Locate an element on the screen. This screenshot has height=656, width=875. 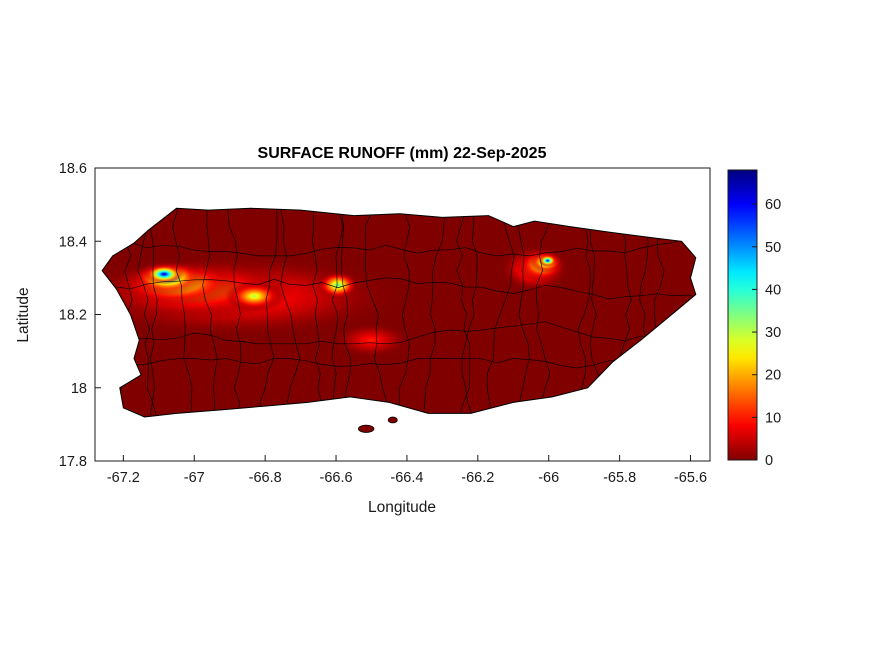
y-tick-label: 18.4 is located at coordinates (73, 242).